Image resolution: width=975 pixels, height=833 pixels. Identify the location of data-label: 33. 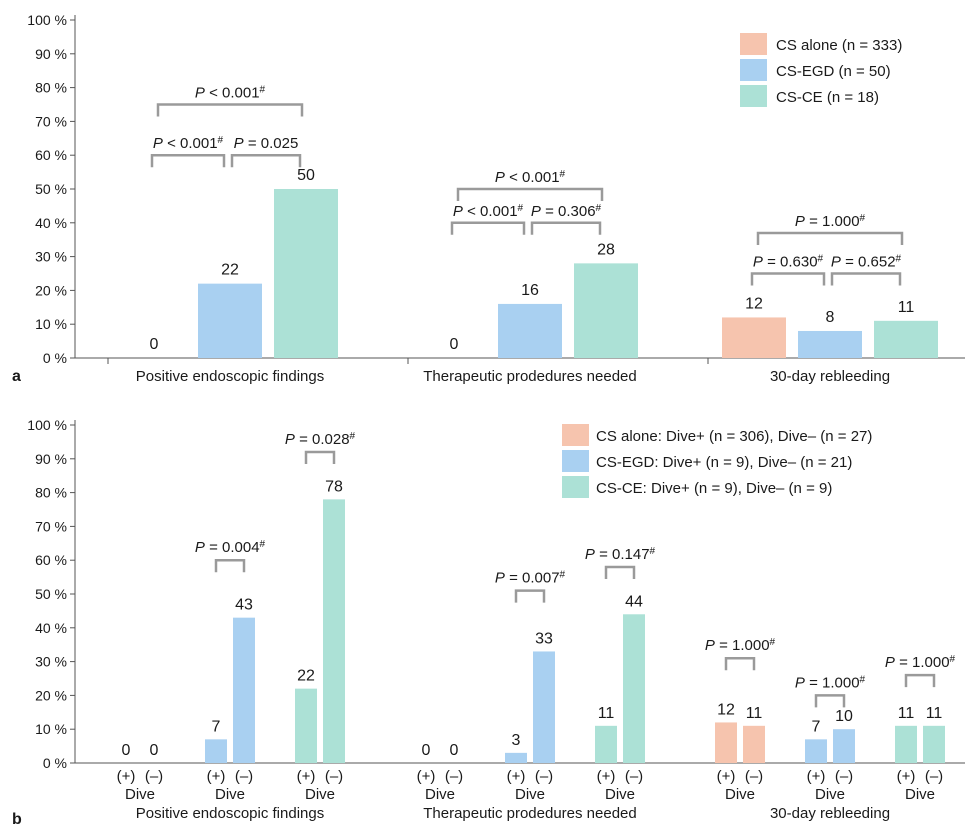
(544, 638).